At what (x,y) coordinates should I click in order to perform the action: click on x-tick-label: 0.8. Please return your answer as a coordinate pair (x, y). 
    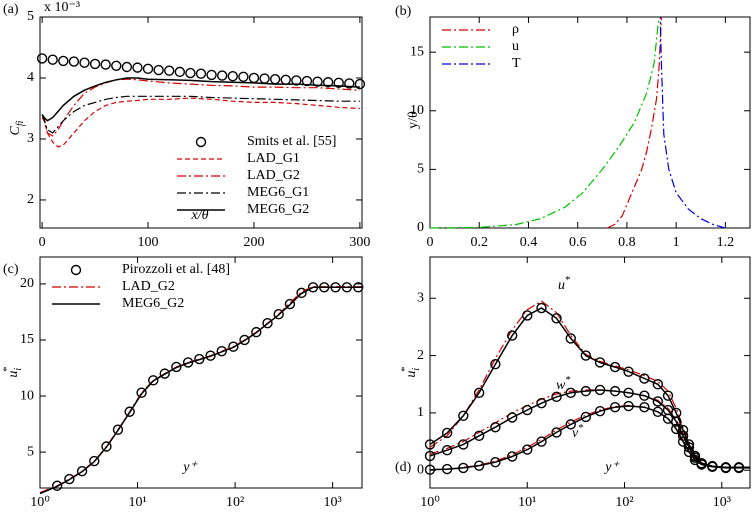
    Looking at the image, I should click on (627, 242).